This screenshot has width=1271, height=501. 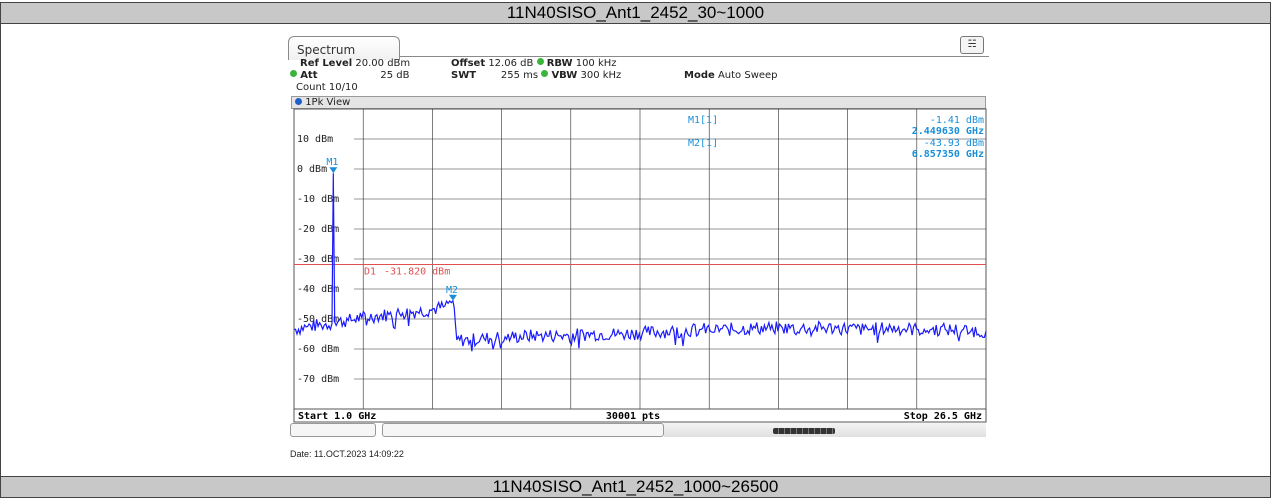 I want to click on swt-info: SWT 255 ms VBW 300 kHz, so click(x=536, y=75).